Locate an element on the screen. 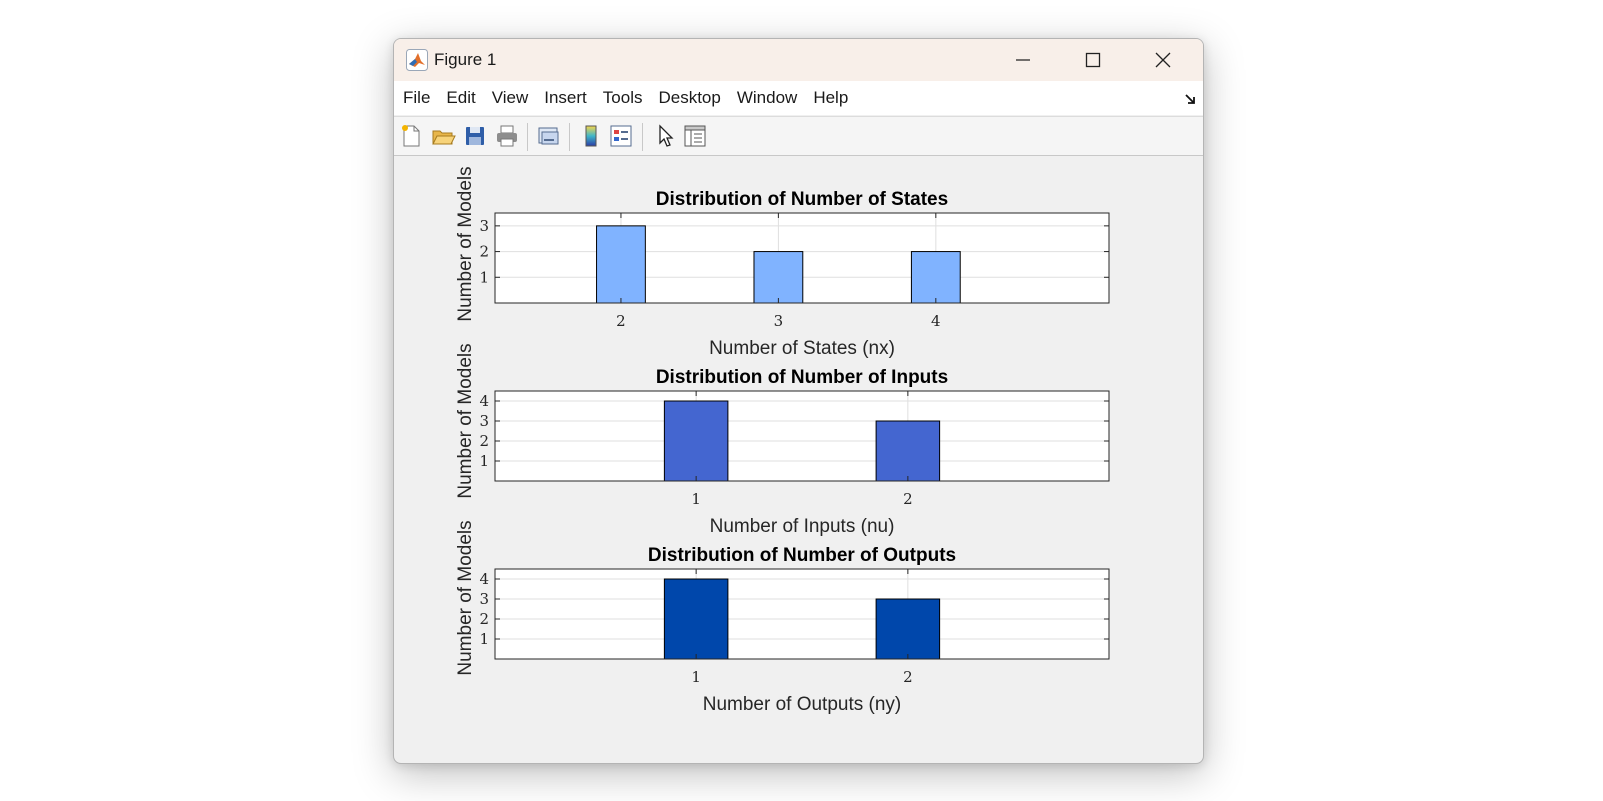 The height and width of the screenshot is (801, 1603). menu-help: Help is located at coordinates (831, 97).